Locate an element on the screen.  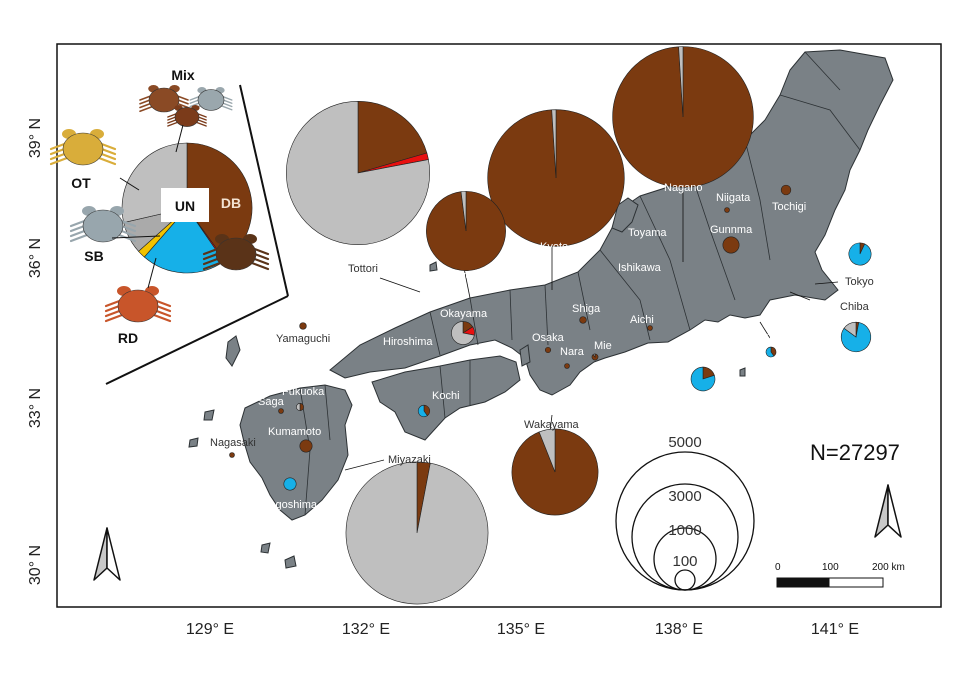
y-axis-labels: 39° N 36° N 33° N 30° N is located at coordinates (35, 351).